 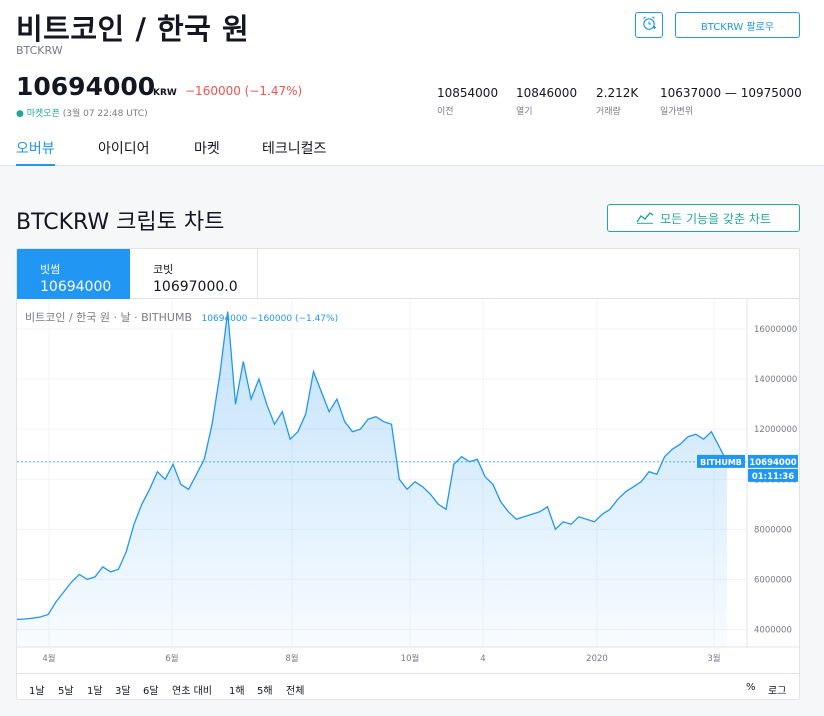 What do you see at coordinates (265, 691) in the screenshot?
I see `range-5y: 5해` at bounding box center [265, 691].